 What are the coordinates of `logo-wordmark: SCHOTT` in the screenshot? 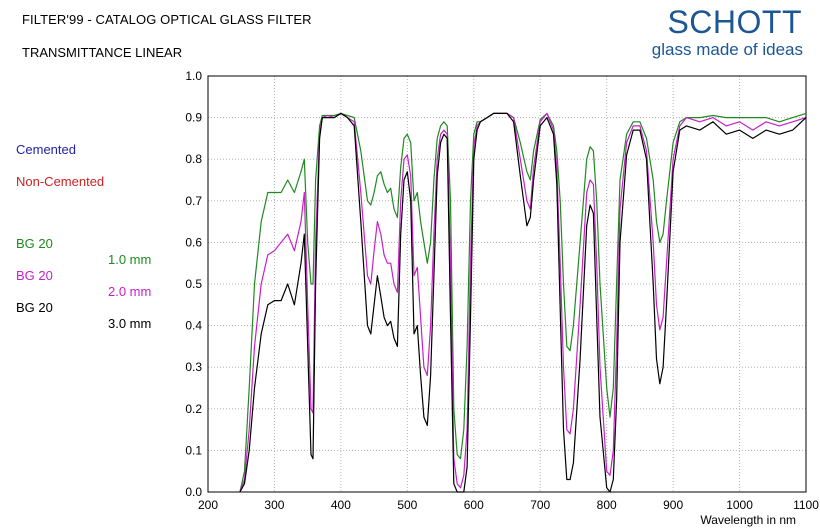 It's located at (734, 22).